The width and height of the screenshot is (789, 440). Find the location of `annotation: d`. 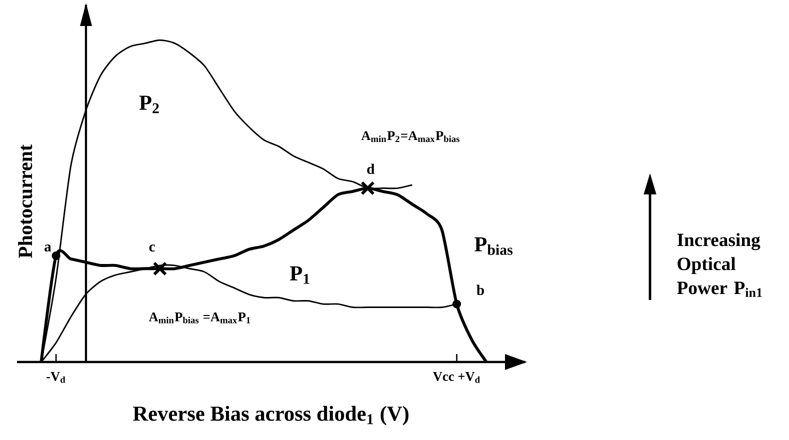

annotation: d is located at coordinates (371, 169).